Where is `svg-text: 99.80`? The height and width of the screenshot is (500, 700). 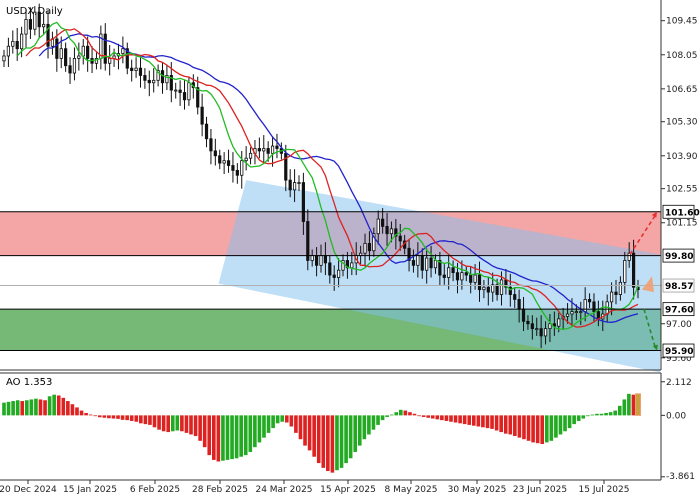 svg-text: 99.80 is located at coordinates (679, 257).